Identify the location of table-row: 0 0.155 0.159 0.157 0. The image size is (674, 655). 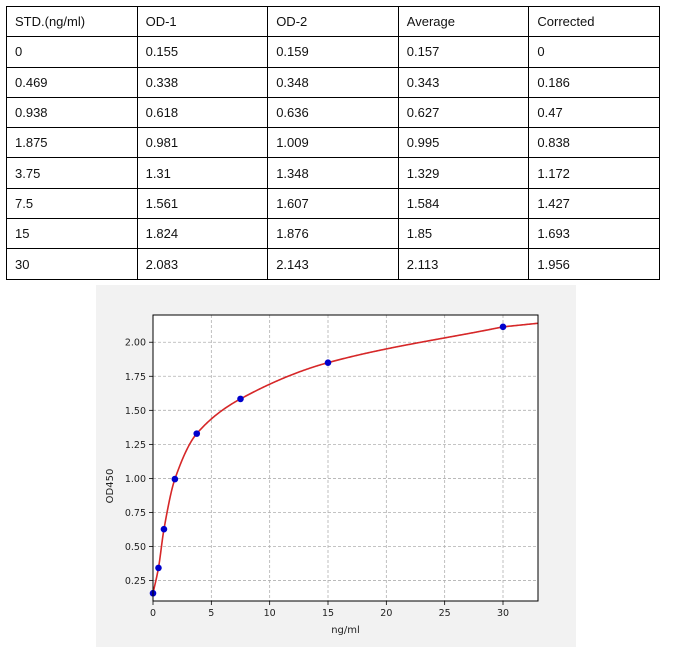
(333, 52).